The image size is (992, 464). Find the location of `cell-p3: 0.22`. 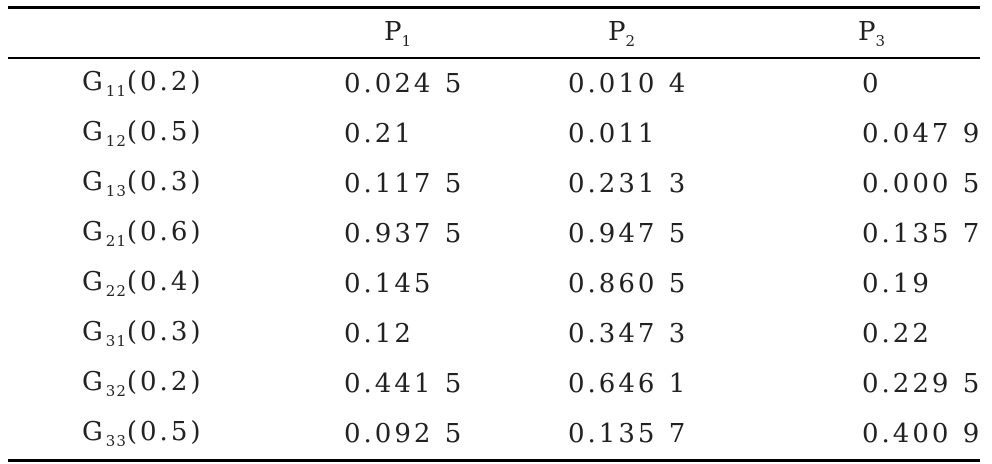

cell-p3: 0.22 is located at coordinates (897, 333).